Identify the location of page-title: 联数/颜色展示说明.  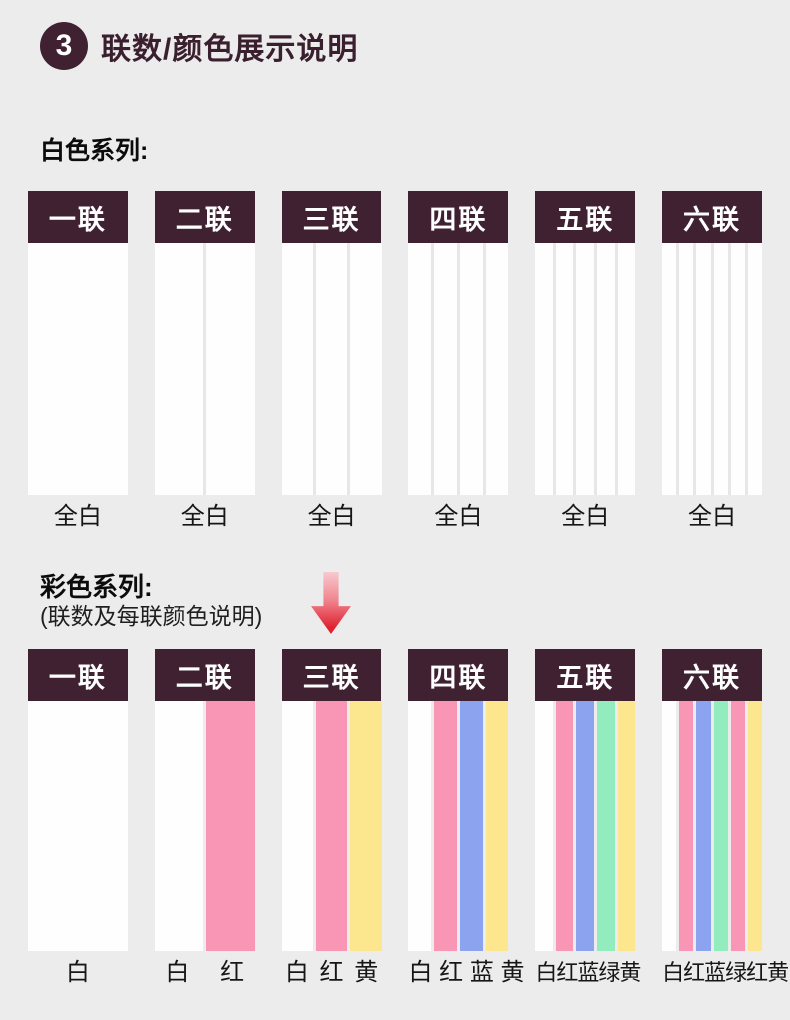
(230, 49).